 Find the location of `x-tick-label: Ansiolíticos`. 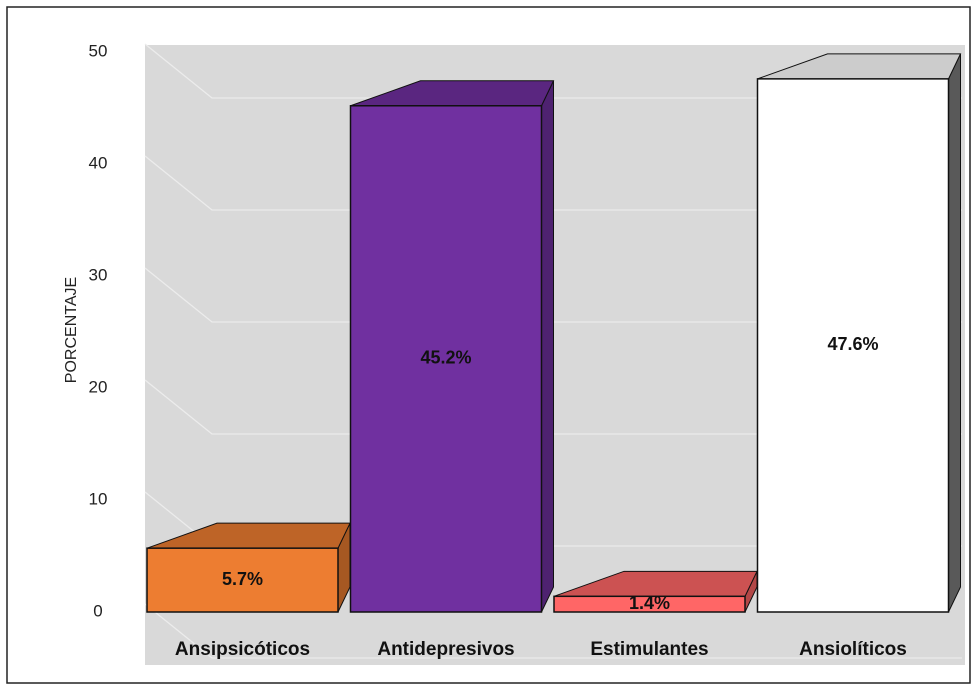

x-tick-label: Ansiolíticos is located at coordinates (853, 649).